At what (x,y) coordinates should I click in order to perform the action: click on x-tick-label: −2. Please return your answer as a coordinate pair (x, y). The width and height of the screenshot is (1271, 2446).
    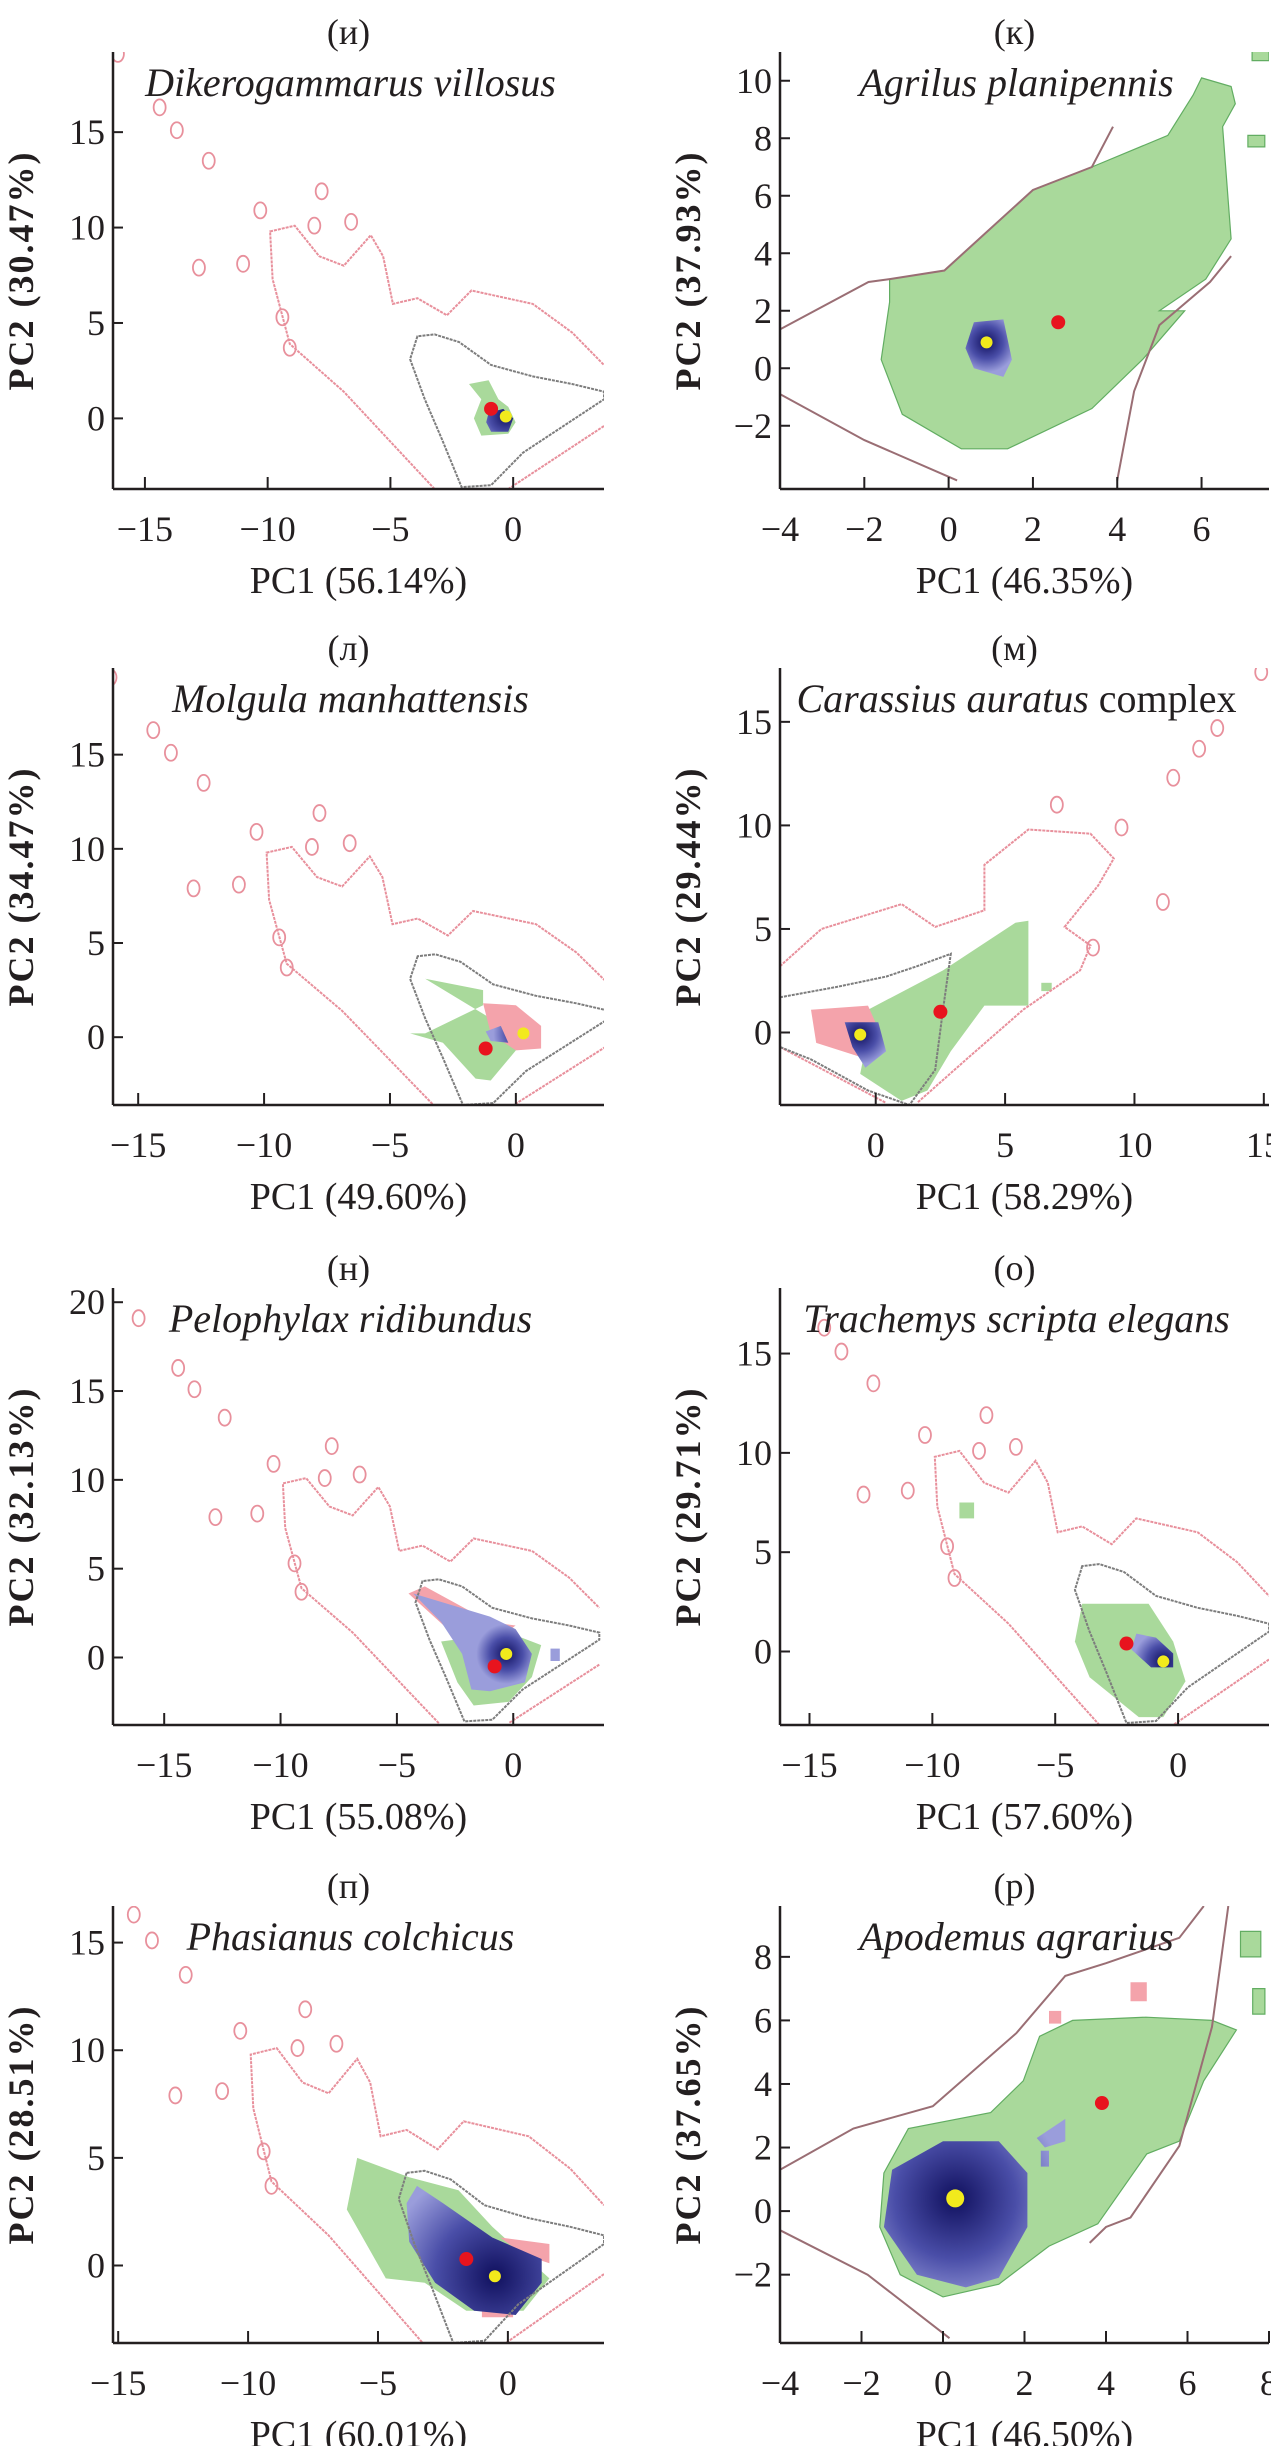
    Looking at the image, I should click on (861, 2383).